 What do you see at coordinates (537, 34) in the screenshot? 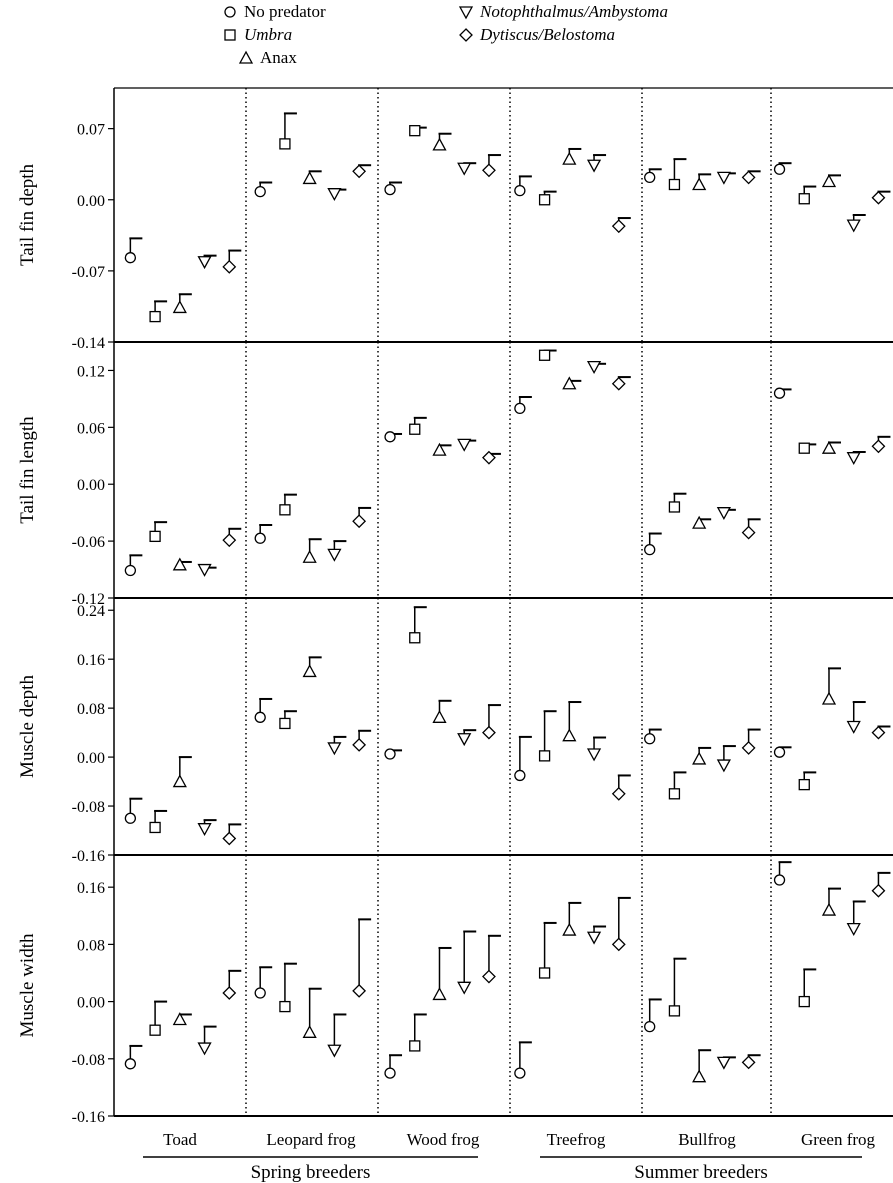
I see `legend-item: Dytiscus/Belostoma` at bounding box center [537, 34].